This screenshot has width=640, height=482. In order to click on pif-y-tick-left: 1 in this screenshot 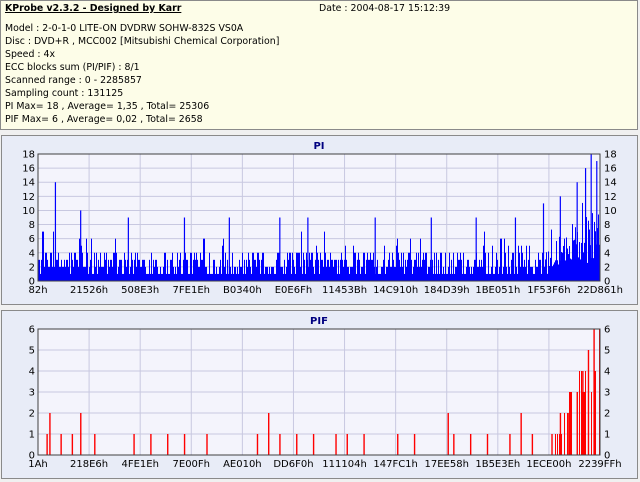, I will do `click(32, 435)`.